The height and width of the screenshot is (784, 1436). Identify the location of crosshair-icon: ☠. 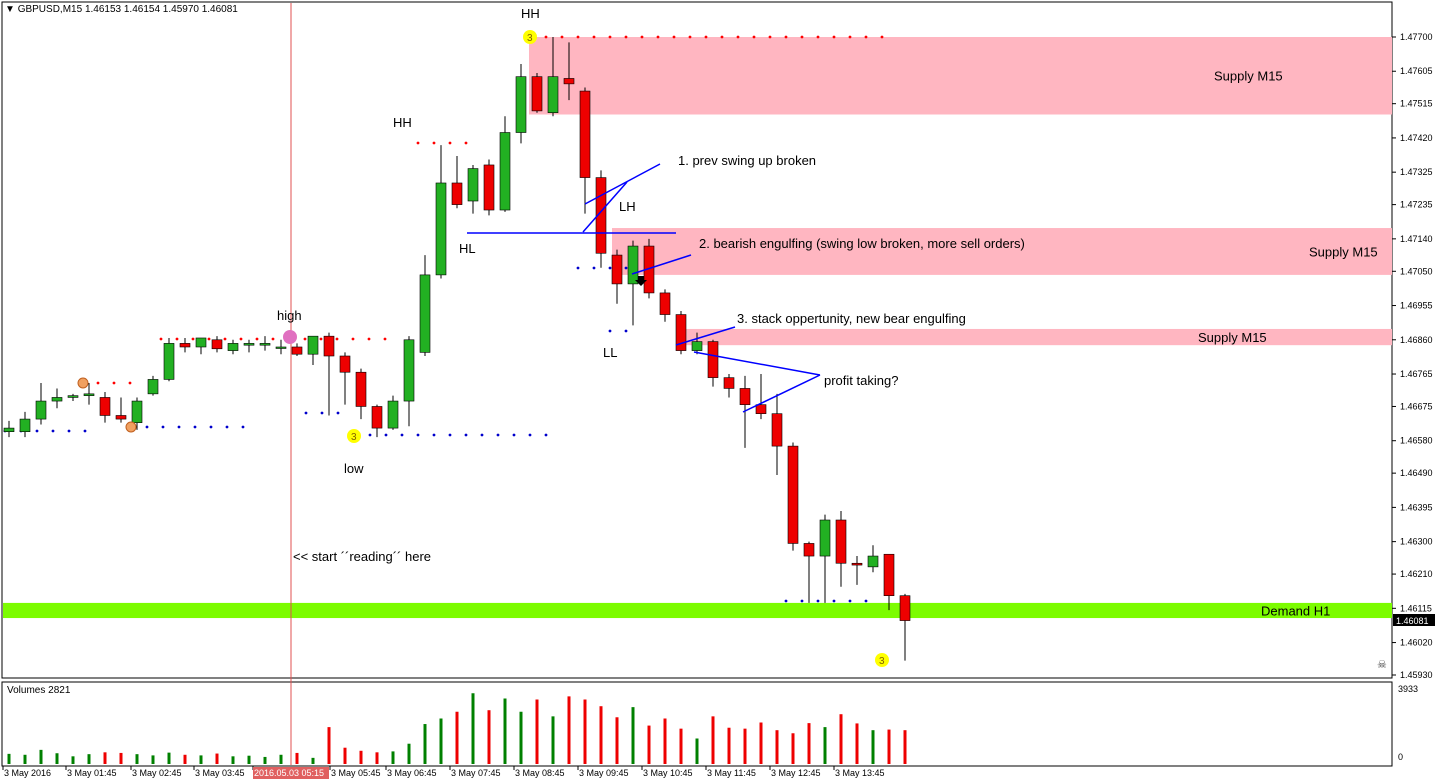
(1382, 664).